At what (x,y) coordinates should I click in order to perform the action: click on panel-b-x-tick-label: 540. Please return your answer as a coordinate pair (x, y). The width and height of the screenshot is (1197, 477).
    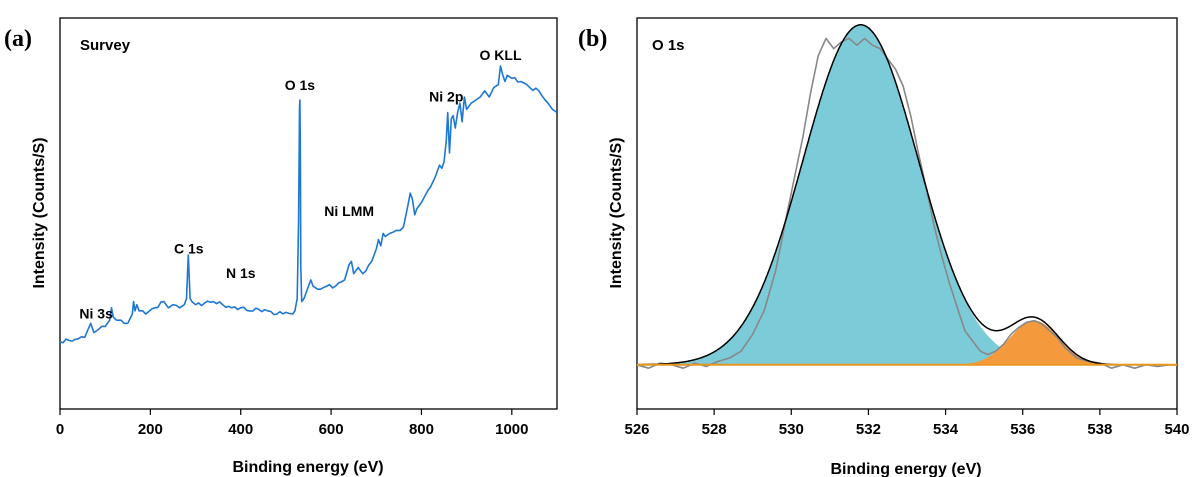
    Looking at the image, I should click on (1176, 429).